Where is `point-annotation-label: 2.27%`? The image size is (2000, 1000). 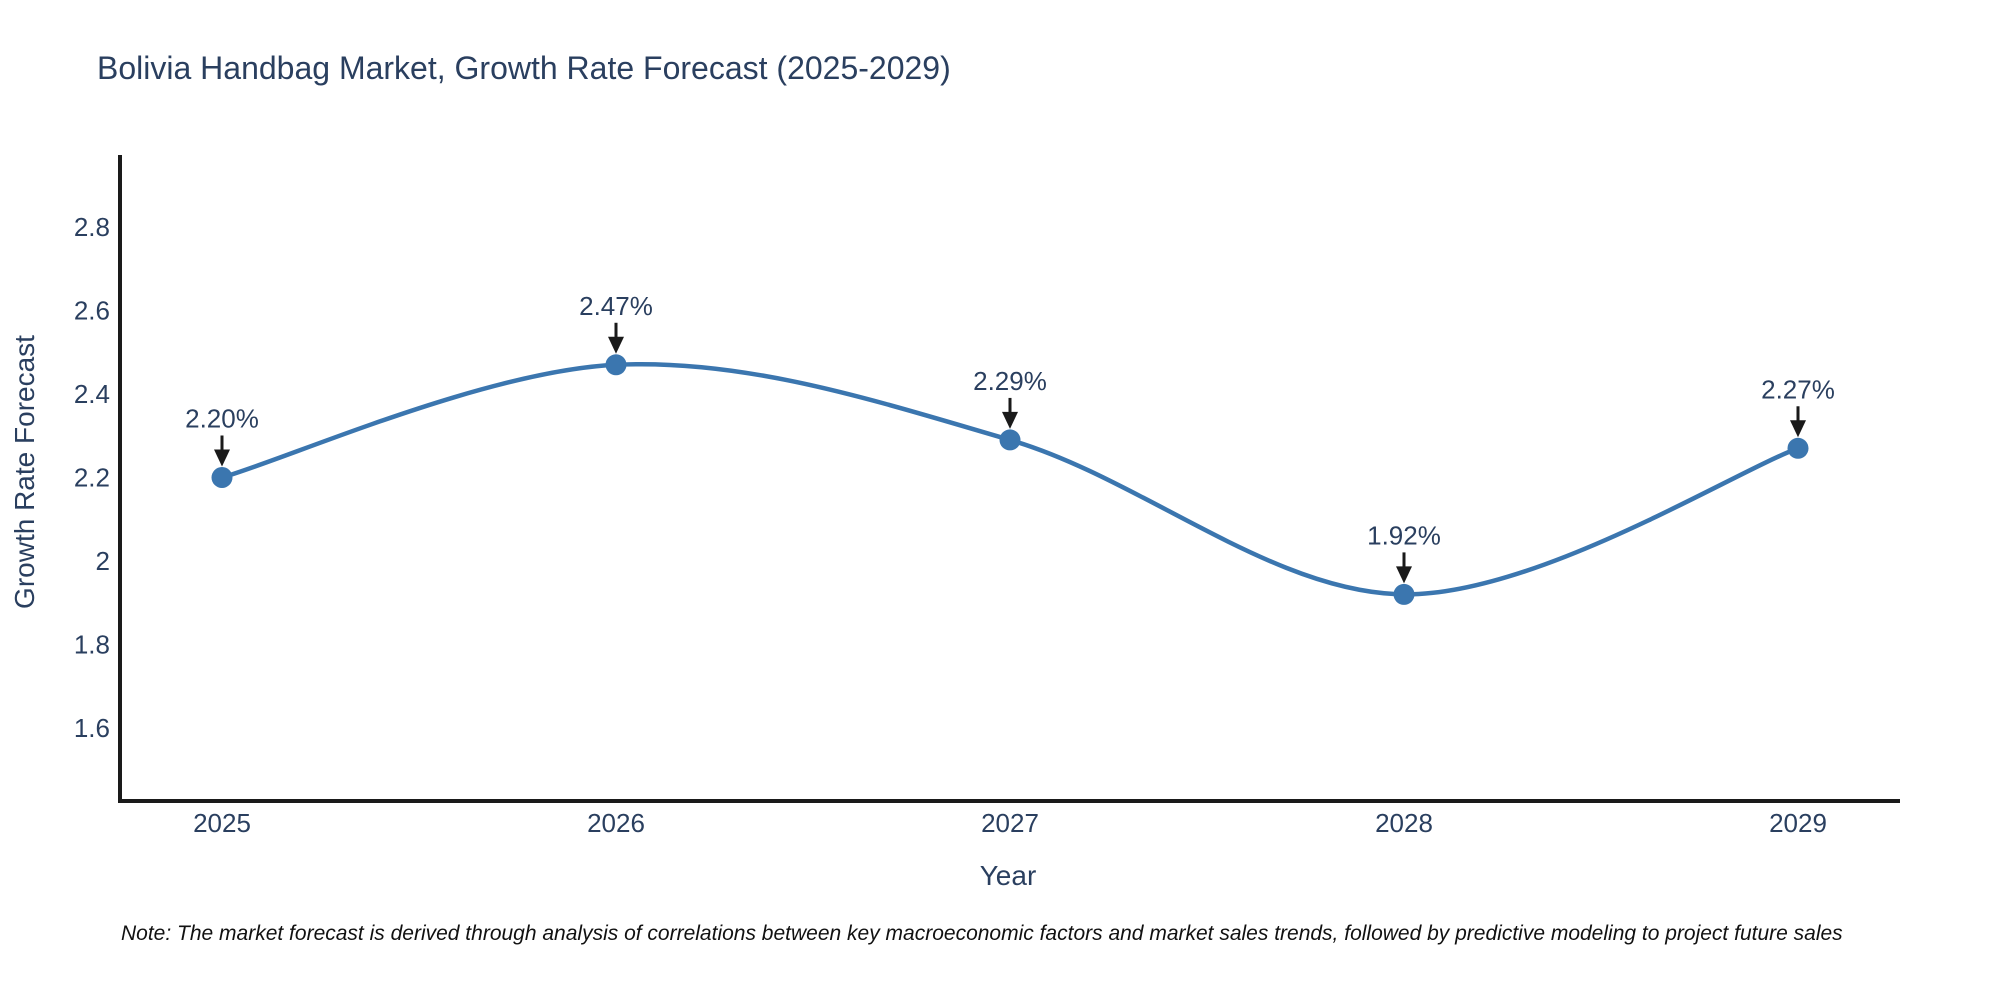
point-annotation-label: 2.27% is located at coordinates (1798, 389).